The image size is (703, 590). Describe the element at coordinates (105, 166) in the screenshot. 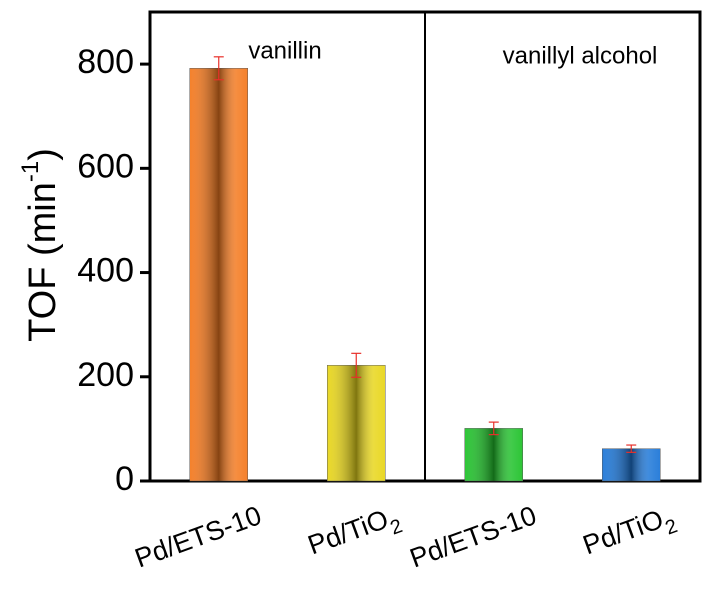

I see `y-tick-label: 600` at that location.